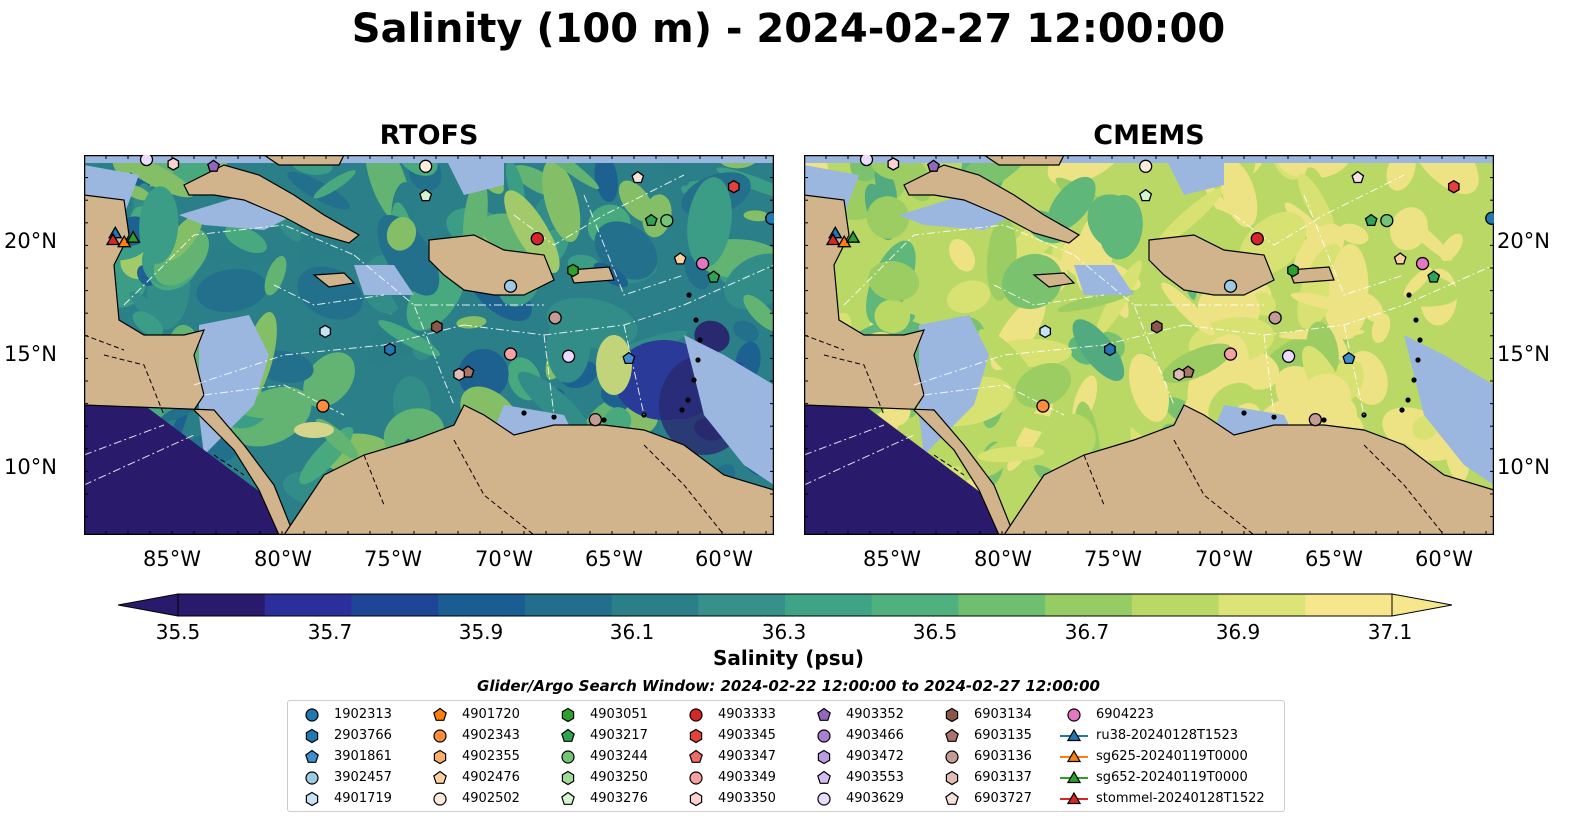 The image size is (1577, 826). I want to click on colorbar-label: Salinity (psu), so click(788, 658).